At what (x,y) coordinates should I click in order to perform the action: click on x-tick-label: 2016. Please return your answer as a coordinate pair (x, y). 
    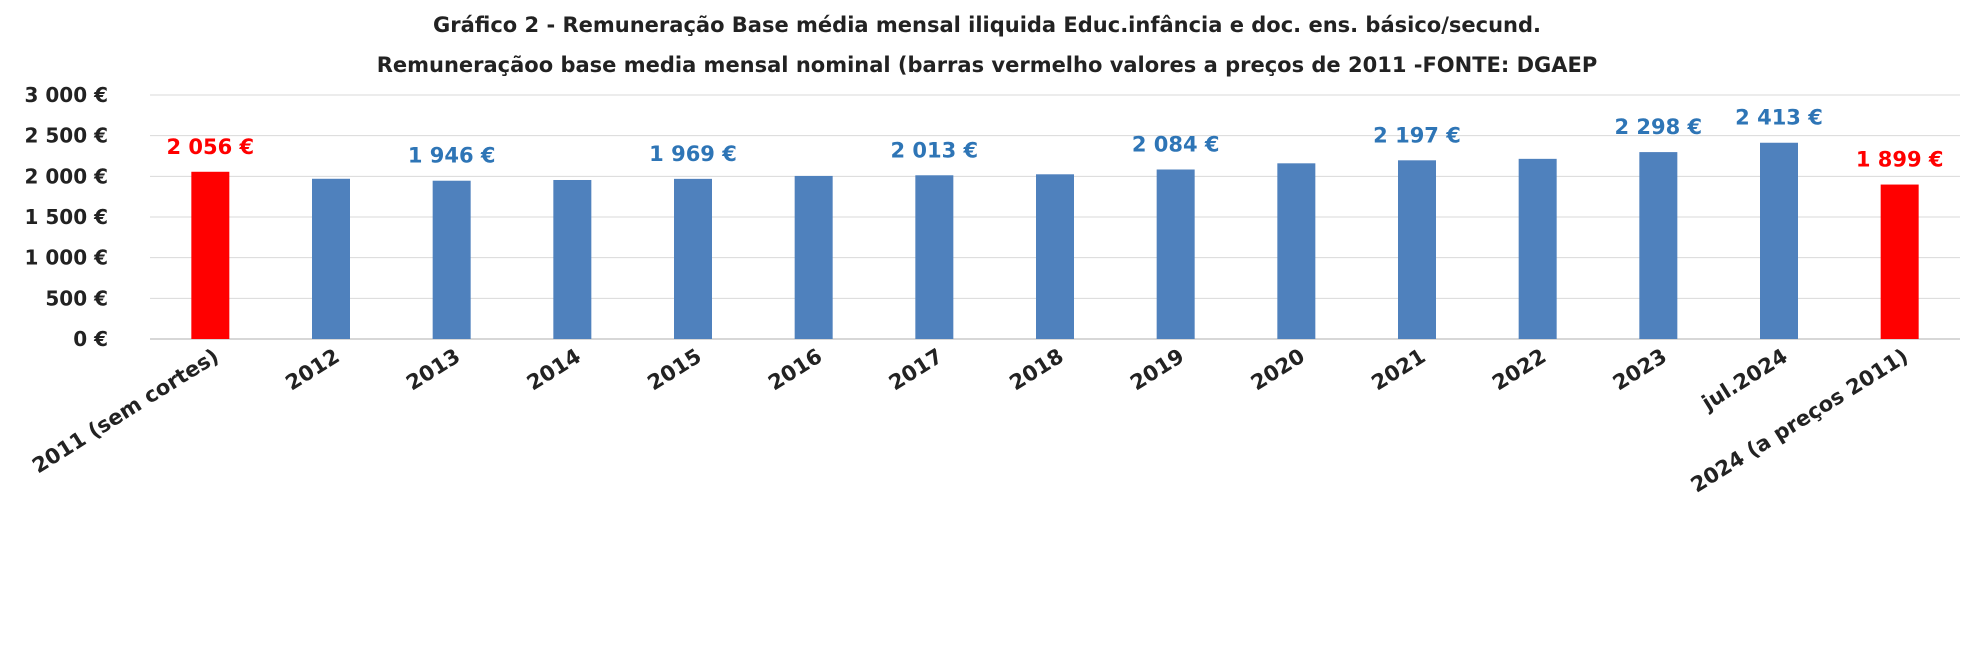
    Looking at the image, I should click on (795, 369).